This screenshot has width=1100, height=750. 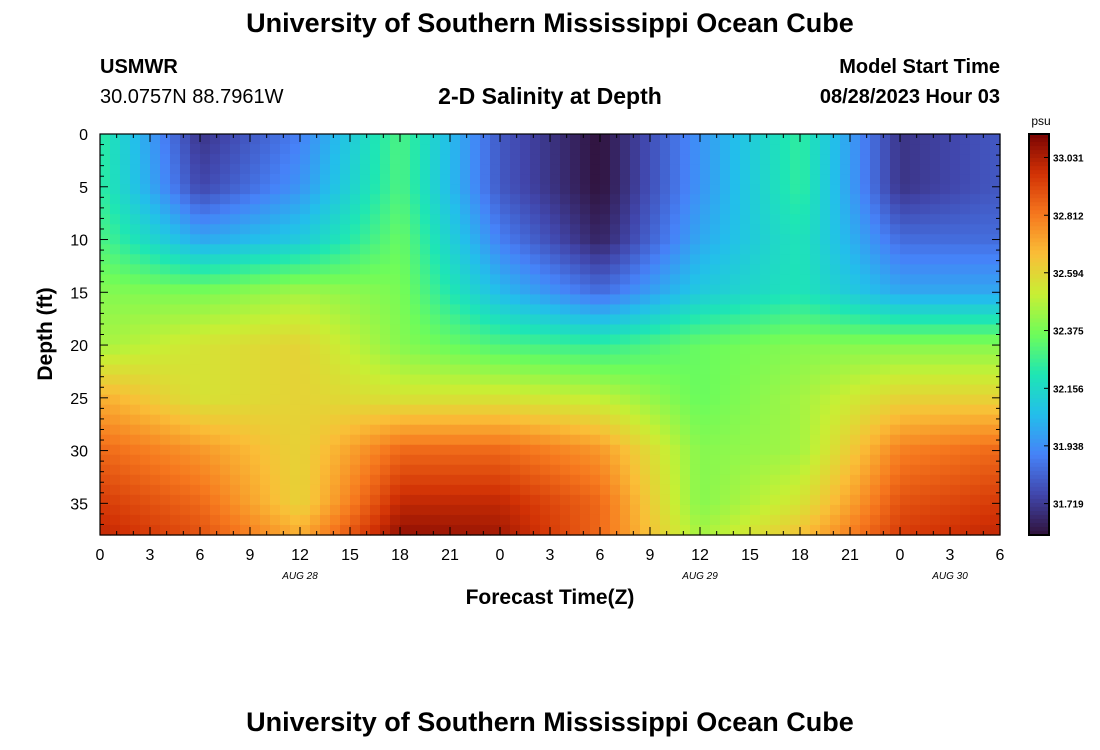 I want to click on date-label: AUG 29, so click(x=699, y=576).